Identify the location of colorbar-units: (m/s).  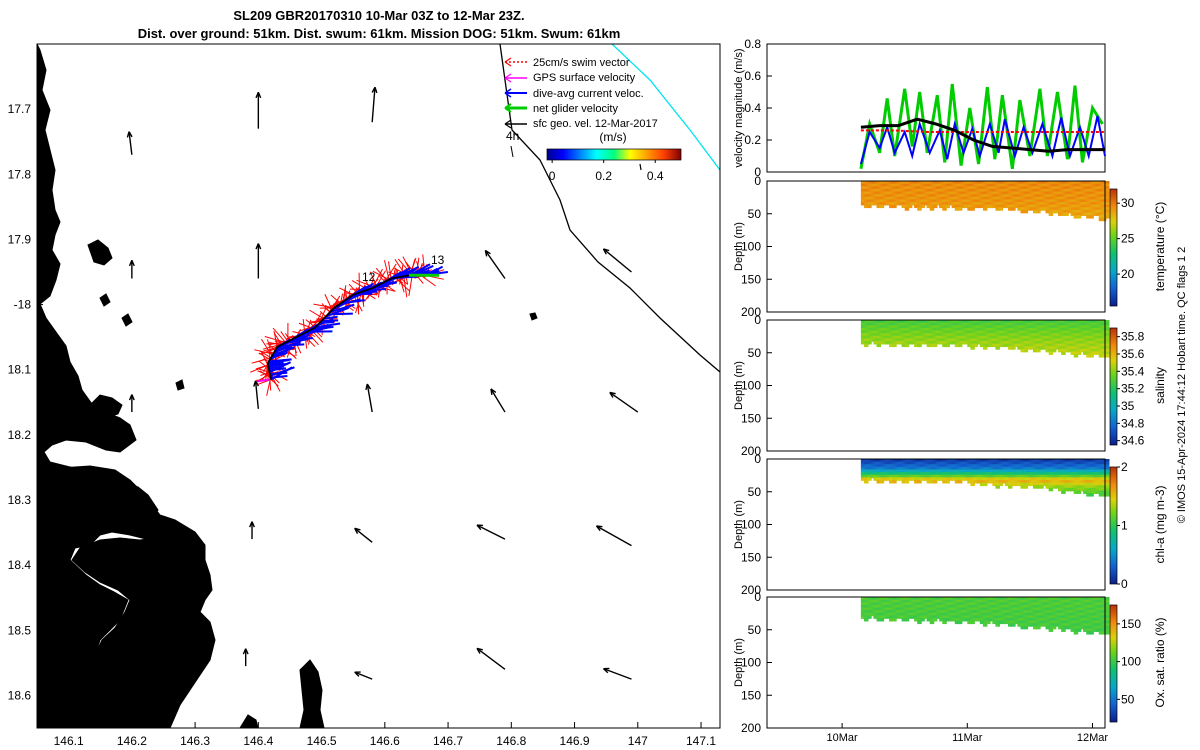
(612, 137).